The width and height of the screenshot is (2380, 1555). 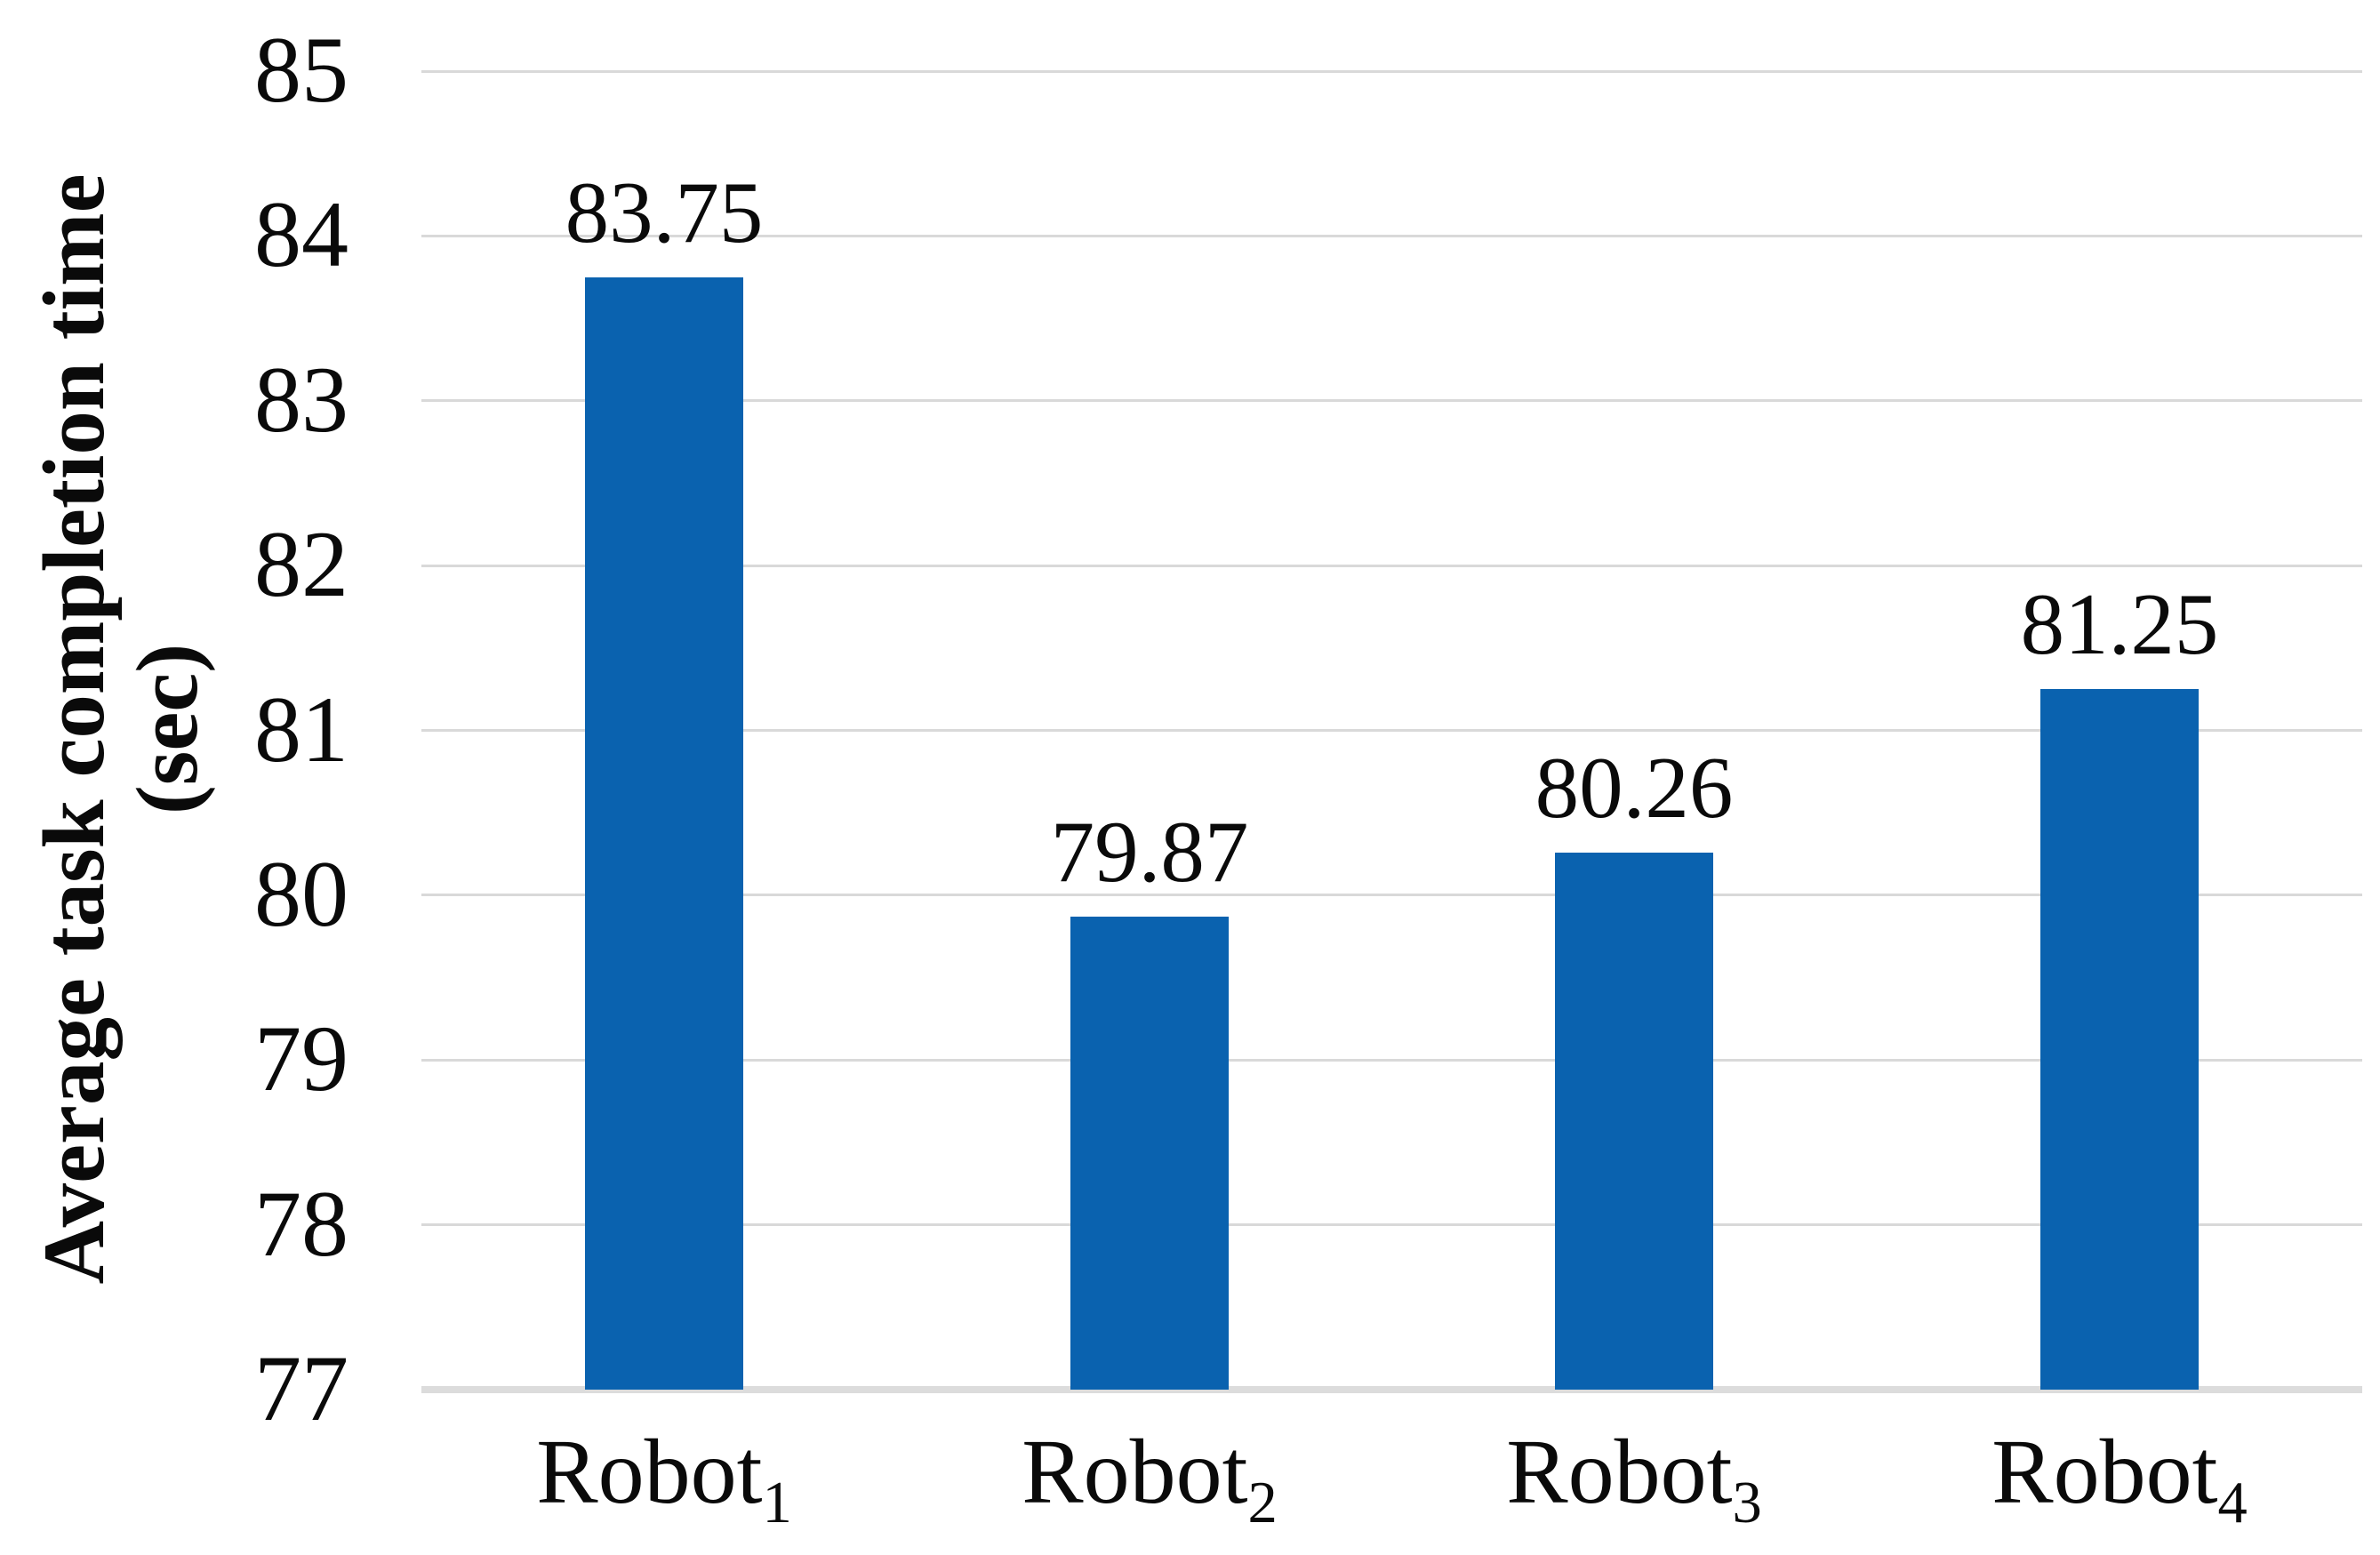 I want to click on bar-value-label: 80.26, so click(x=1634, y=788).